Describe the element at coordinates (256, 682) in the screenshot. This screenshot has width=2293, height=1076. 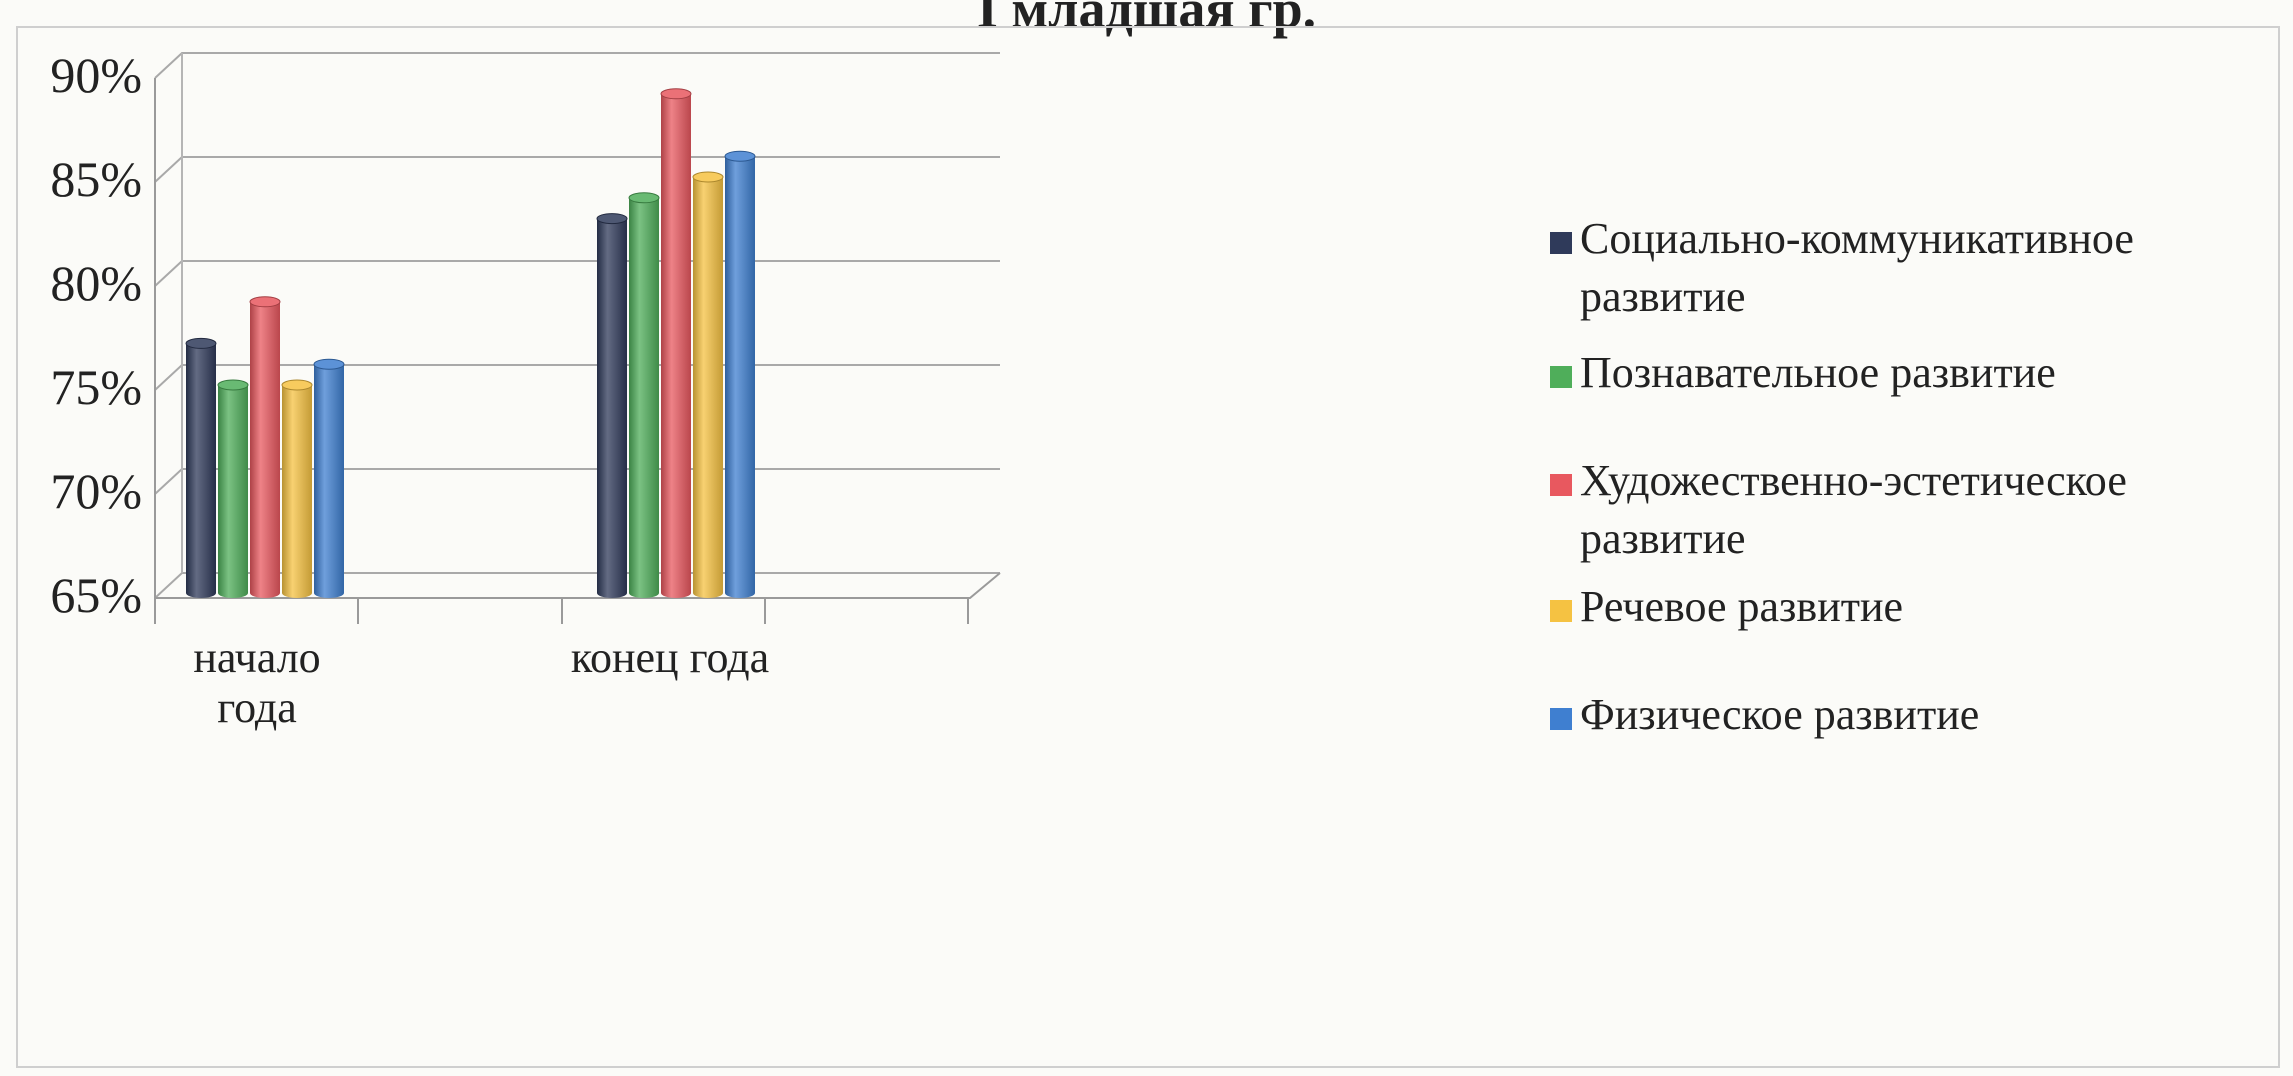
I see `x-category-label: начало года` at that location.